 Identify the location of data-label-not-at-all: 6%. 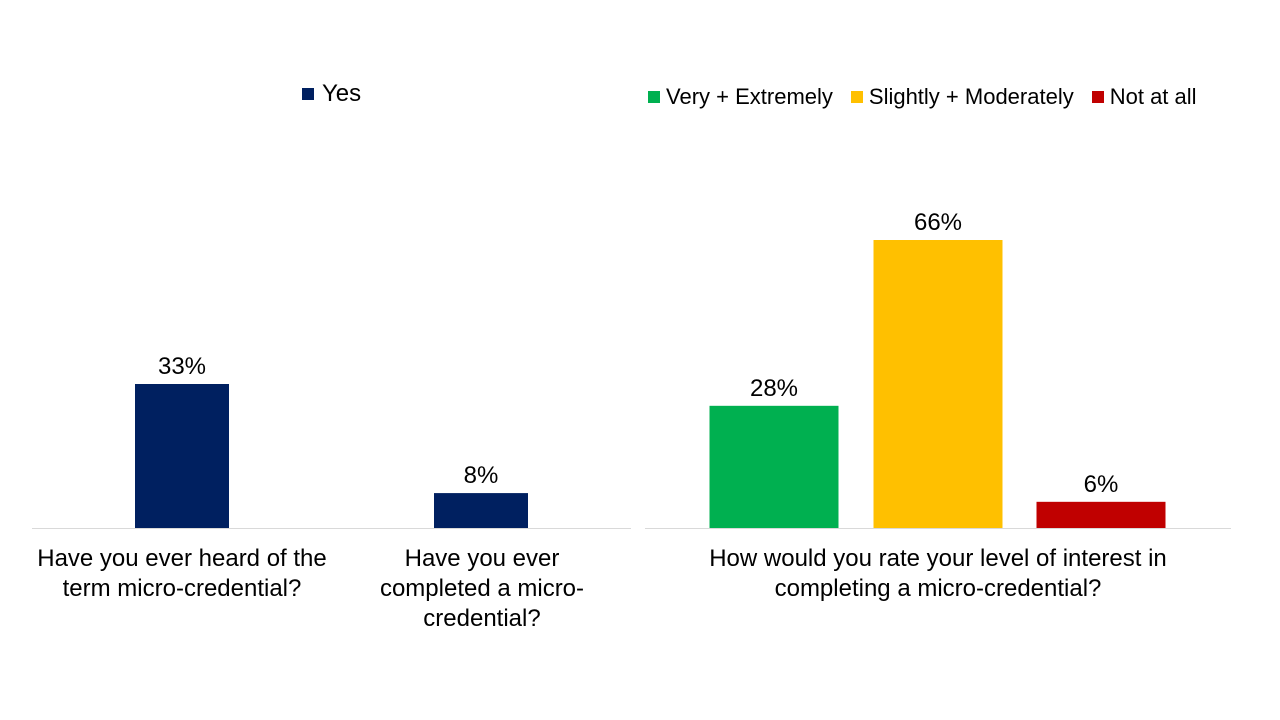
(1101, 484).